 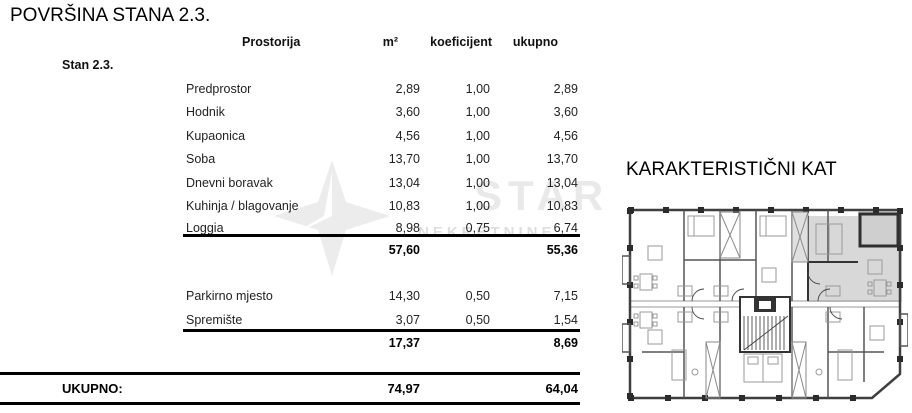 I want to click on room-area: 3,07, so click(x=407, y=320).